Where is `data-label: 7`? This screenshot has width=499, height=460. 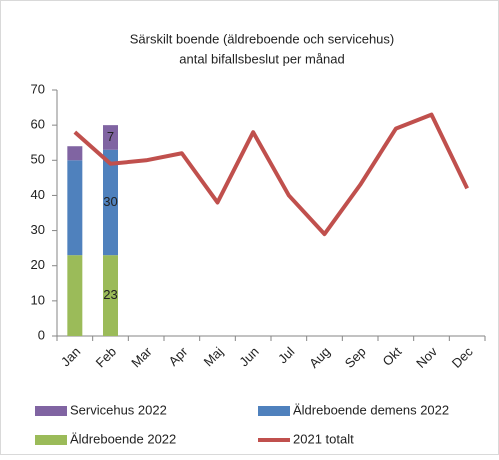 data-label: 7 is located at coordinates (110, 136).